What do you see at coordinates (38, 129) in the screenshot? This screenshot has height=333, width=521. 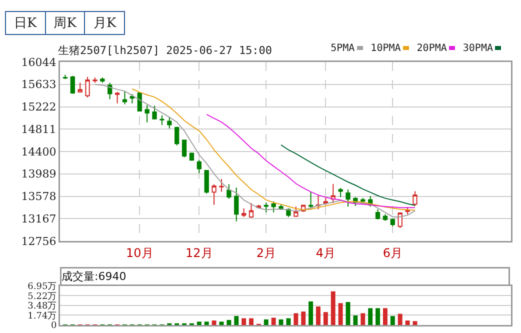 I see `y-tick-label: 14811` at bounding box center [38, 129].